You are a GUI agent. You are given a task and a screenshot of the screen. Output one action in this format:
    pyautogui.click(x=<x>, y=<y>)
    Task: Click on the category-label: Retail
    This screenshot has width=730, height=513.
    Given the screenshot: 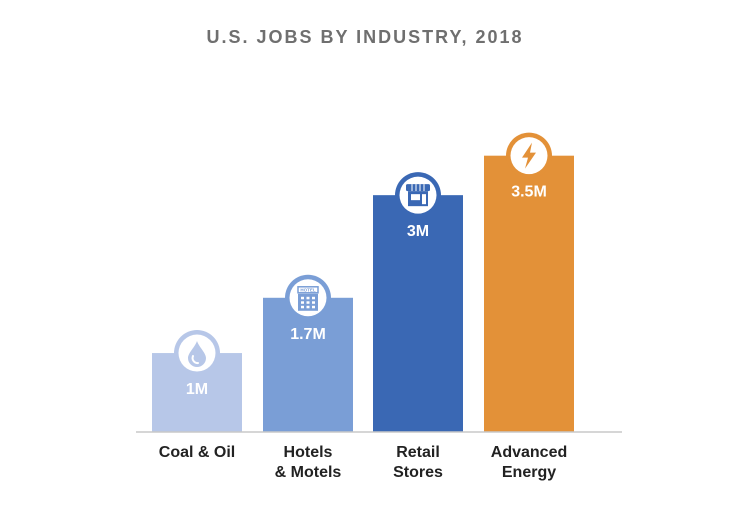 What is the action you would take?
    pyautogui.click(x=418, y=452)
    